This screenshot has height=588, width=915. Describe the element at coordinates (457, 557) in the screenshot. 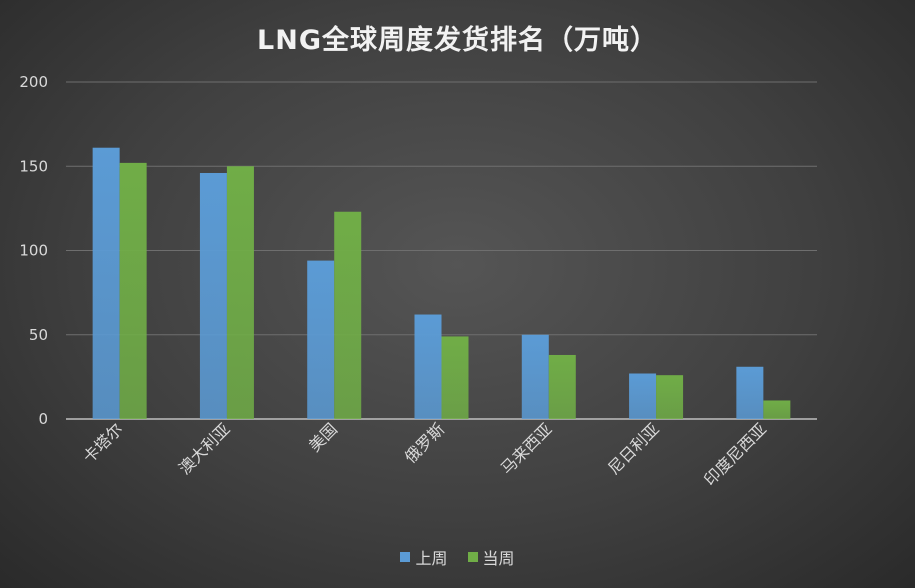

I see `chart-legend: 上周 当周` at that location.